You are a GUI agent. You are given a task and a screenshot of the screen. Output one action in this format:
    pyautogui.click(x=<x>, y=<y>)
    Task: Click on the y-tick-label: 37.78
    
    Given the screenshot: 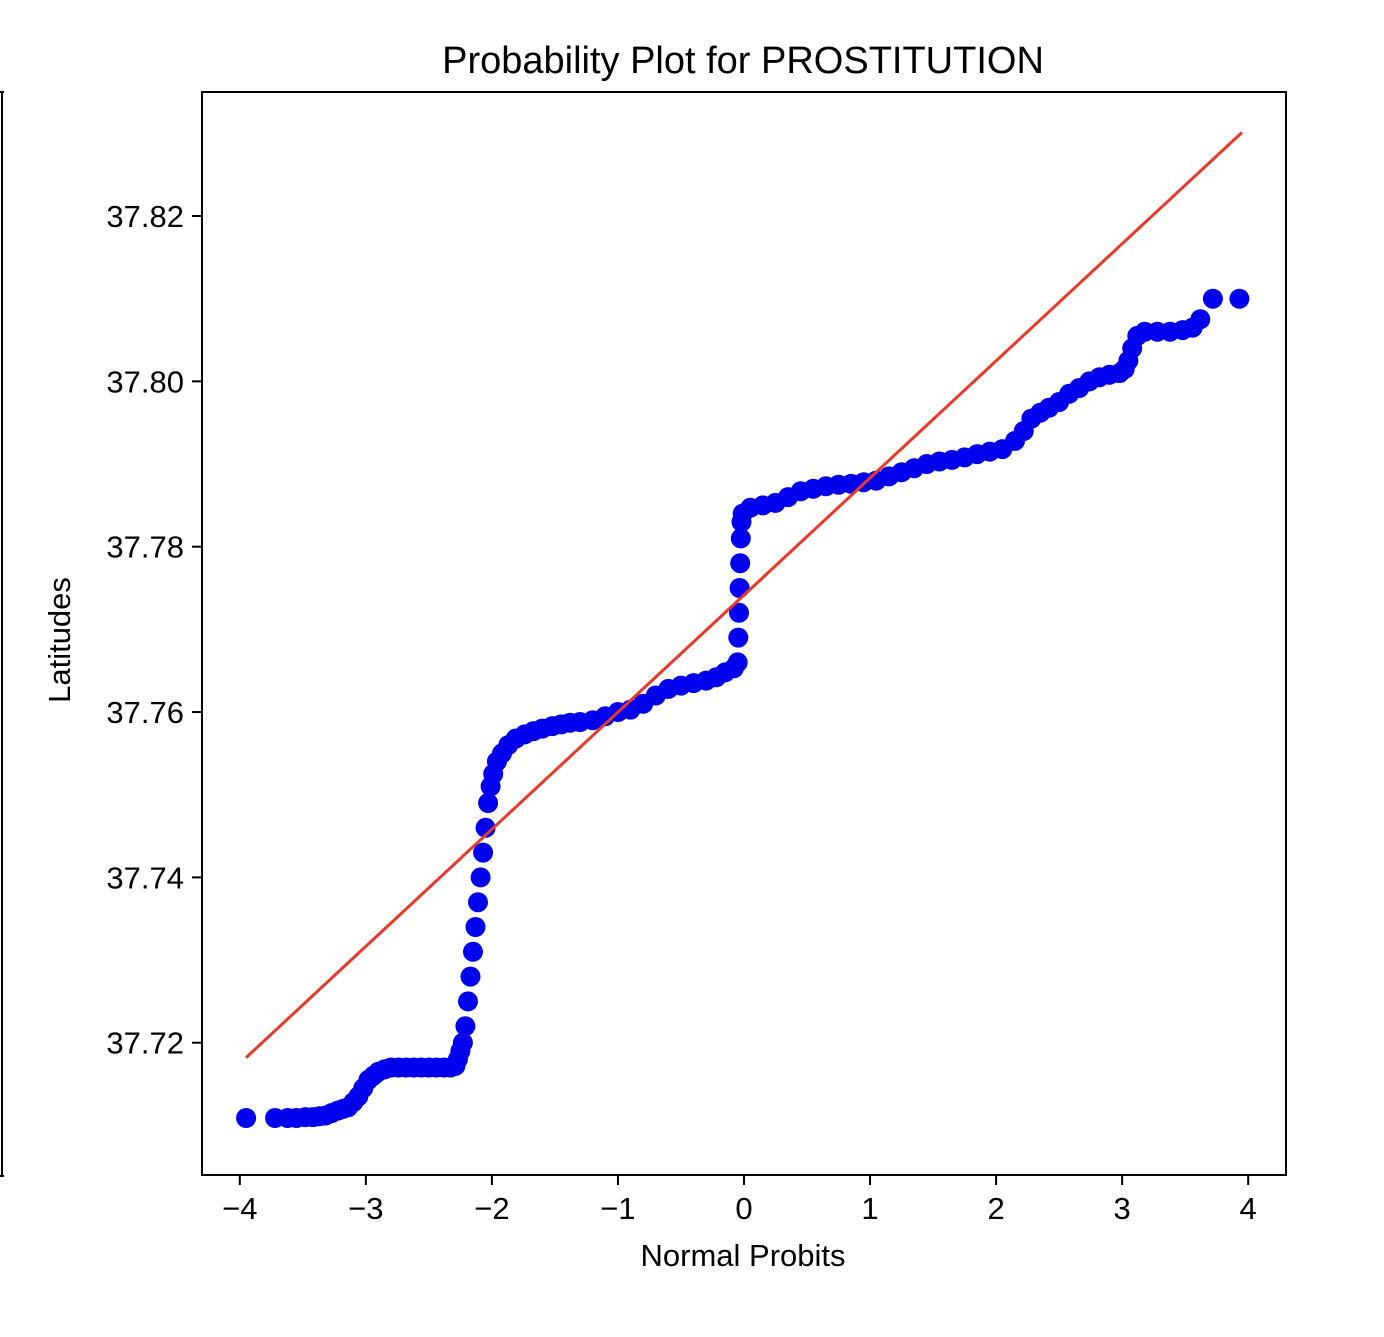 What is the action you would take?
    pyautogui.click(x=145, y=547)
    